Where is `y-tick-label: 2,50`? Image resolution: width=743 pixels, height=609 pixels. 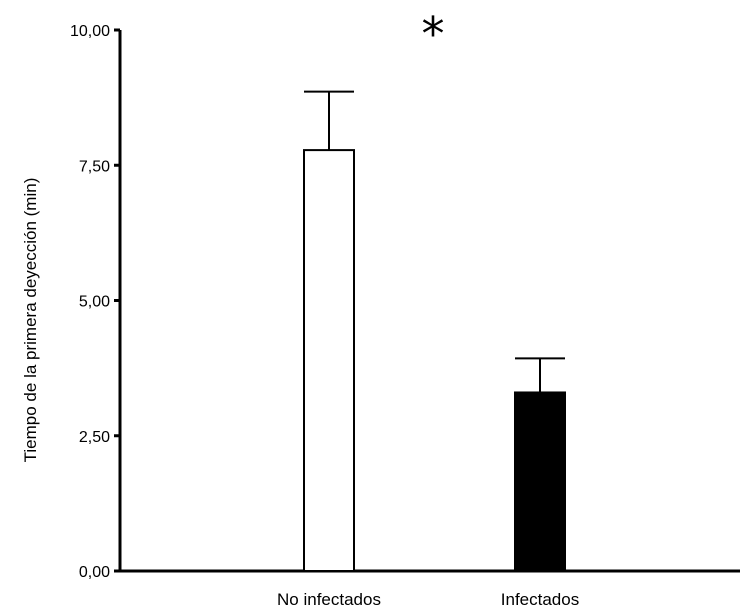
y-tick-label: 2,50 is located at coordinates (94, 437).